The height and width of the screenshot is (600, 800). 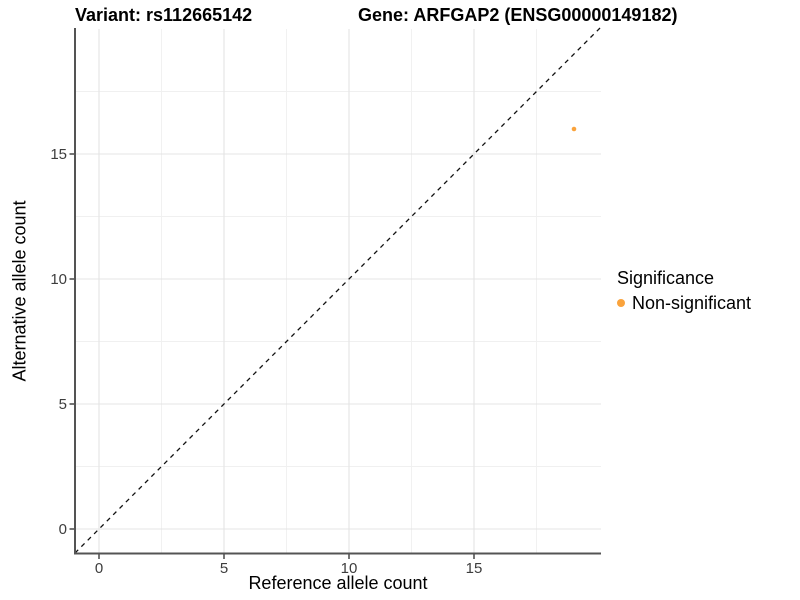 What do you see at coordinates (58, 154) in the screenshot?
I see `y-tick-label: 15` at bounding box center [58, 154].